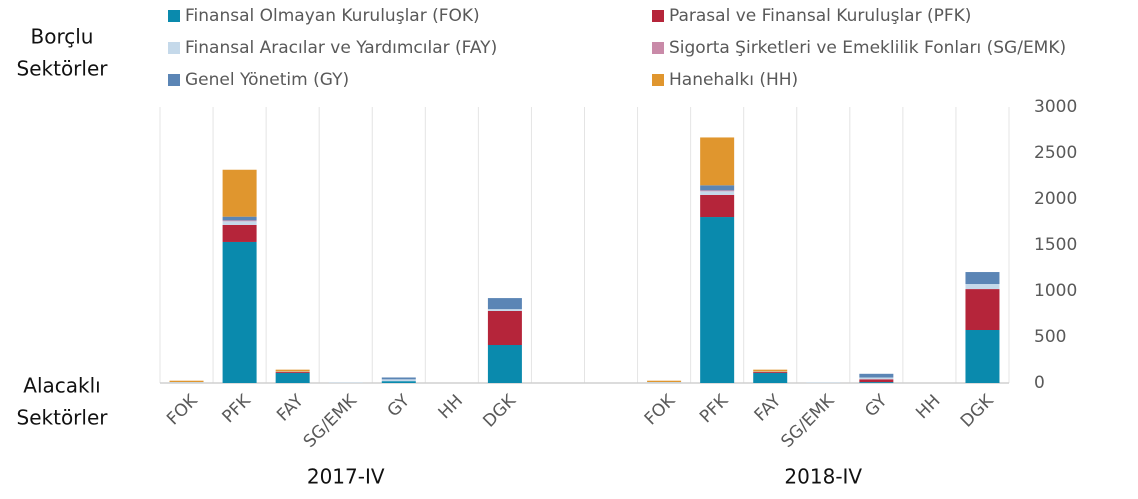 This screenshot has height=499, width=1138. What do you see at coordinates (1055, 199) in the screenshot?
I see `y-tick-label: 2000` at bounding box center [1055, 199].